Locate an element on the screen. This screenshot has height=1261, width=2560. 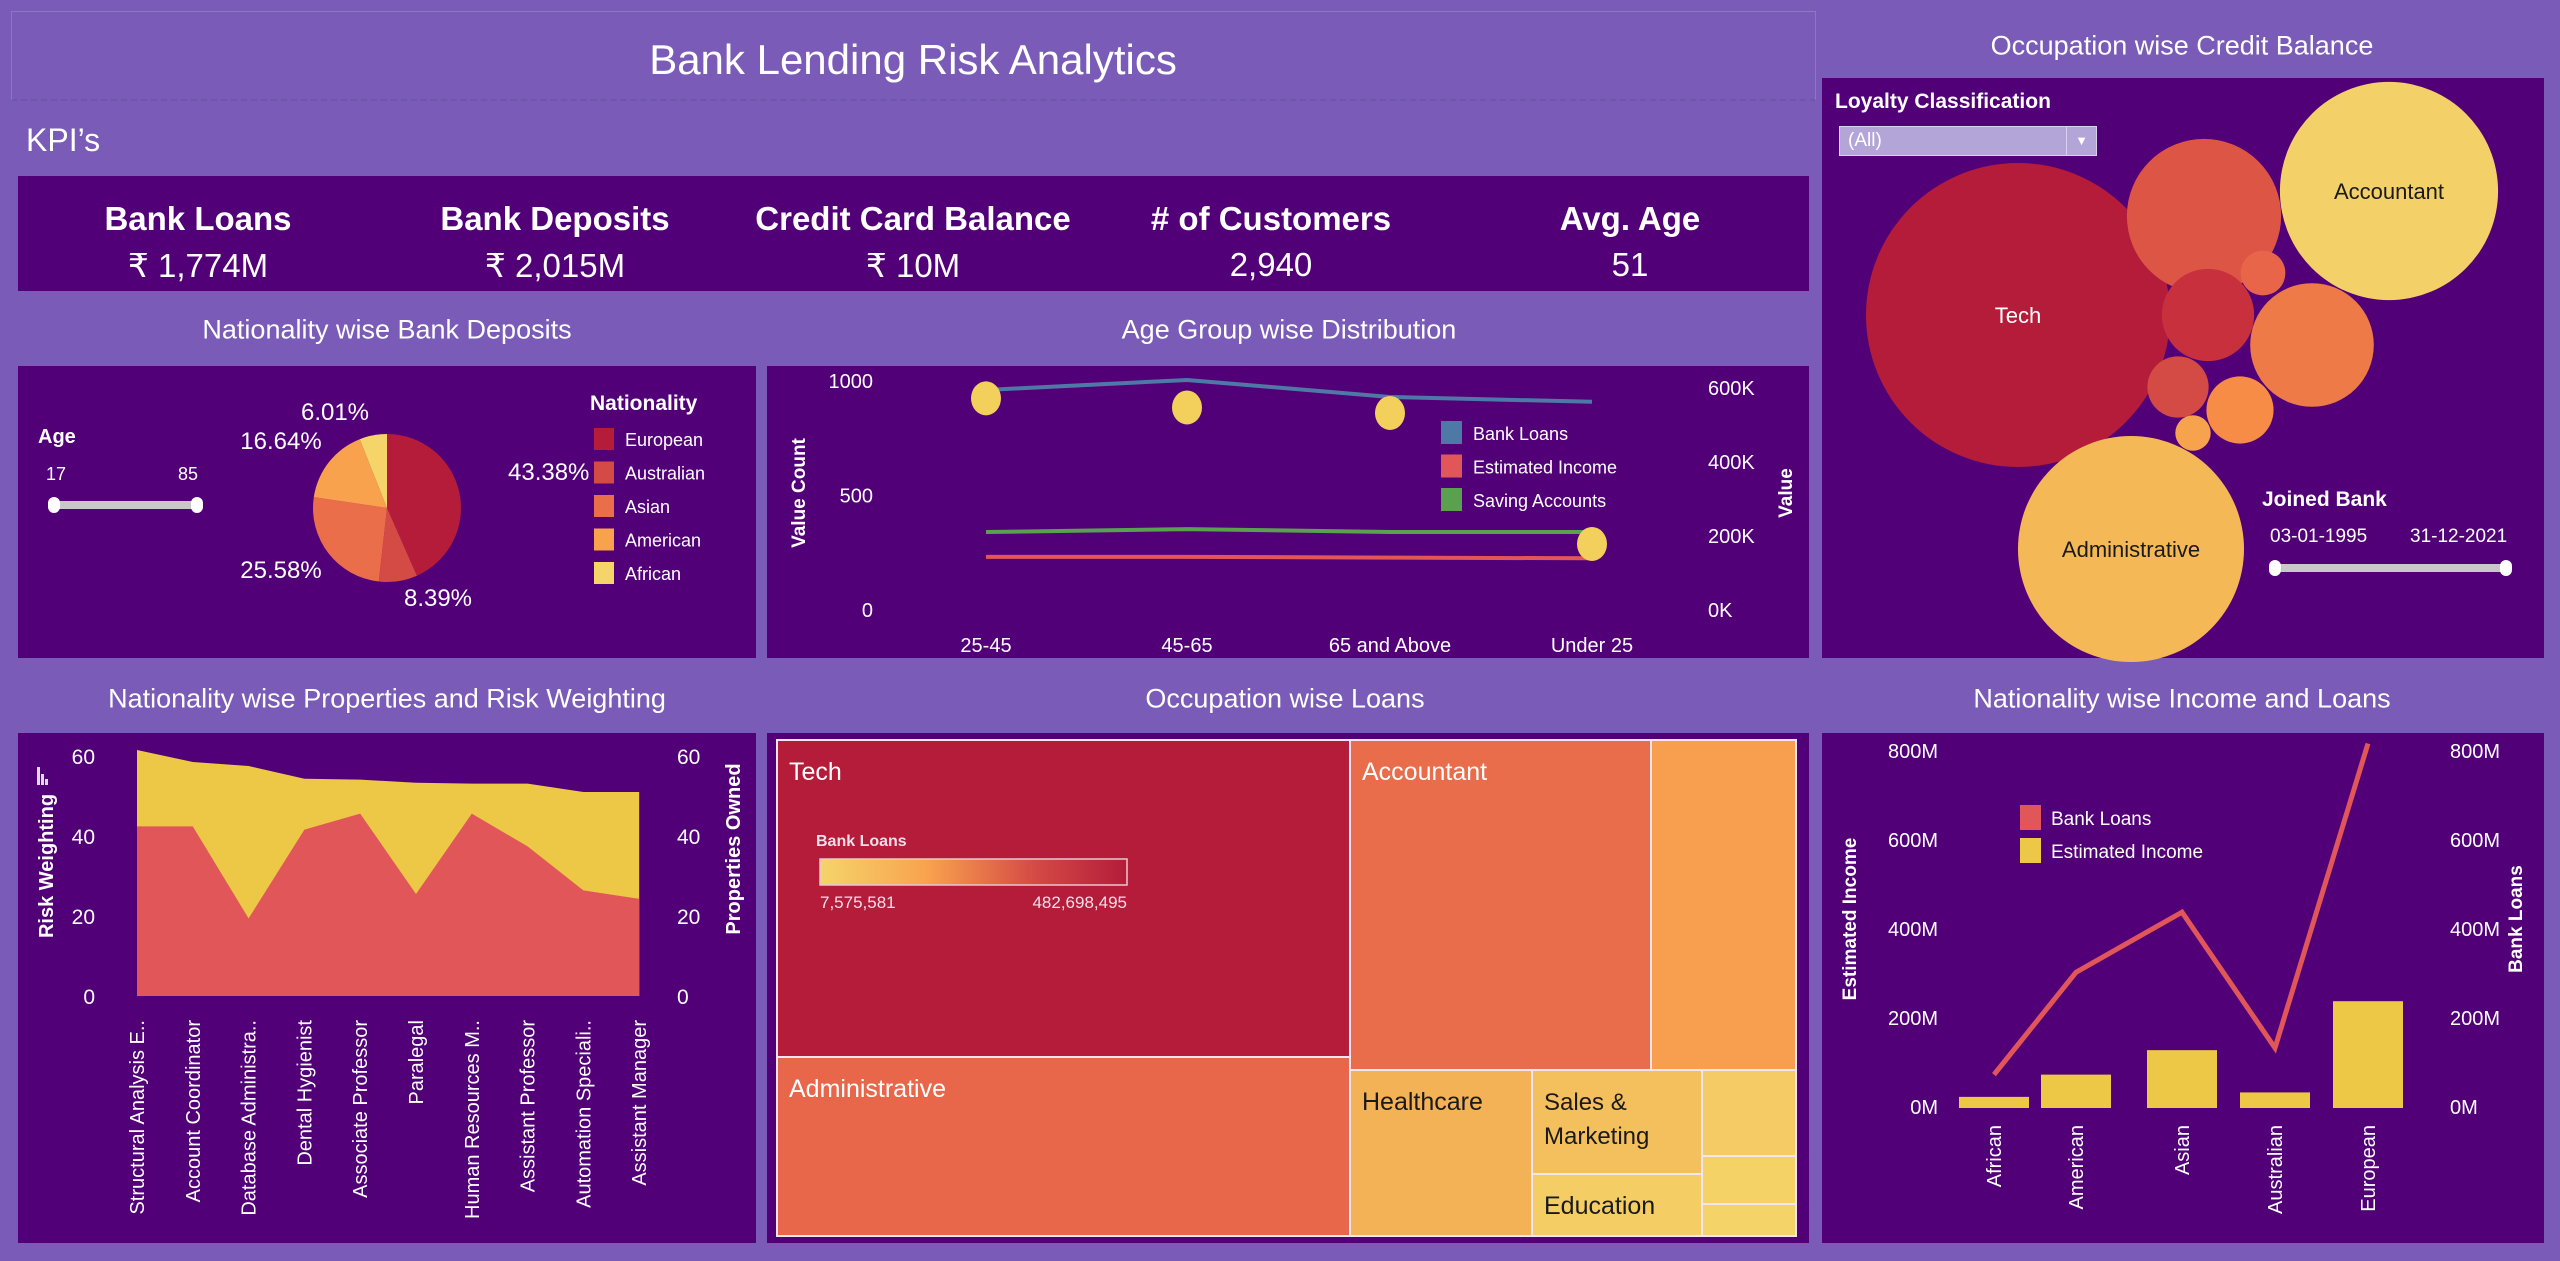
y-tick: 20 is located at coordinates (83, 917).